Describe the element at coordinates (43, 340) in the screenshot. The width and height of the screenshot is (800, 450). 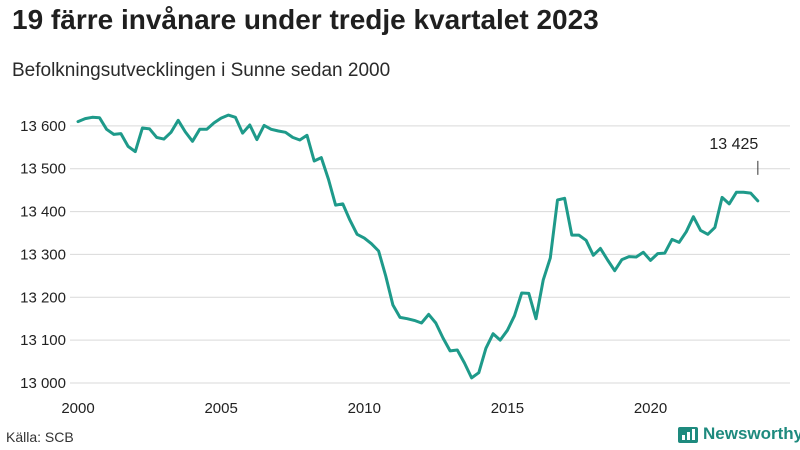
I see `y-tick-label: 13 100` at that location.